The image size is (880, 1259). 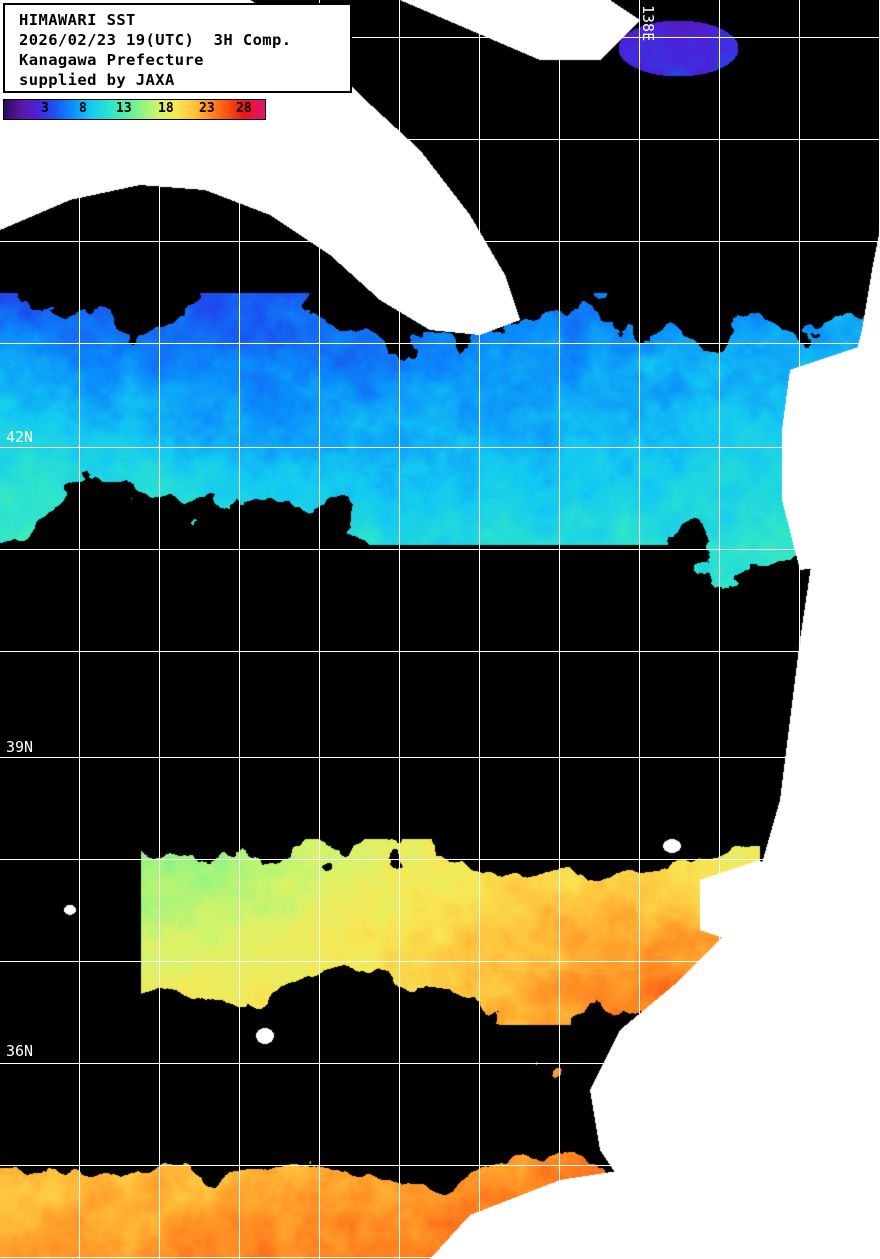 I want to click on colorbar-tick-18: 18, so click(x=166, y=108).